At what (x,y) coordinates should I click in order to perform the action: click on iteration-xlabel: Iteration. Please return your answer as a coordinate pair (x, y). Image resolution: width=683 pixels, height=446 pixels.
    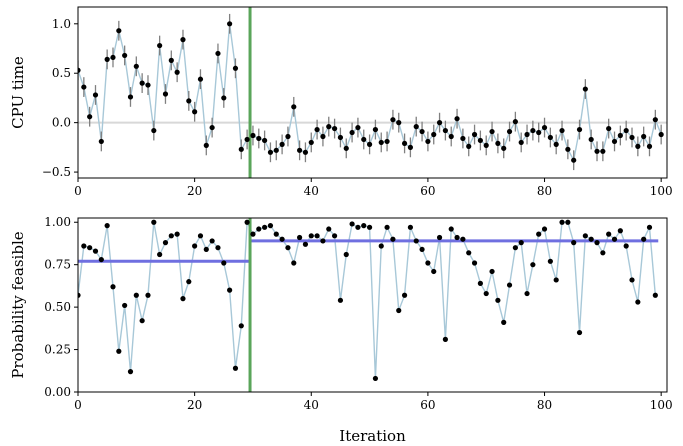
    Looking at the image, I should click on (372, 436).